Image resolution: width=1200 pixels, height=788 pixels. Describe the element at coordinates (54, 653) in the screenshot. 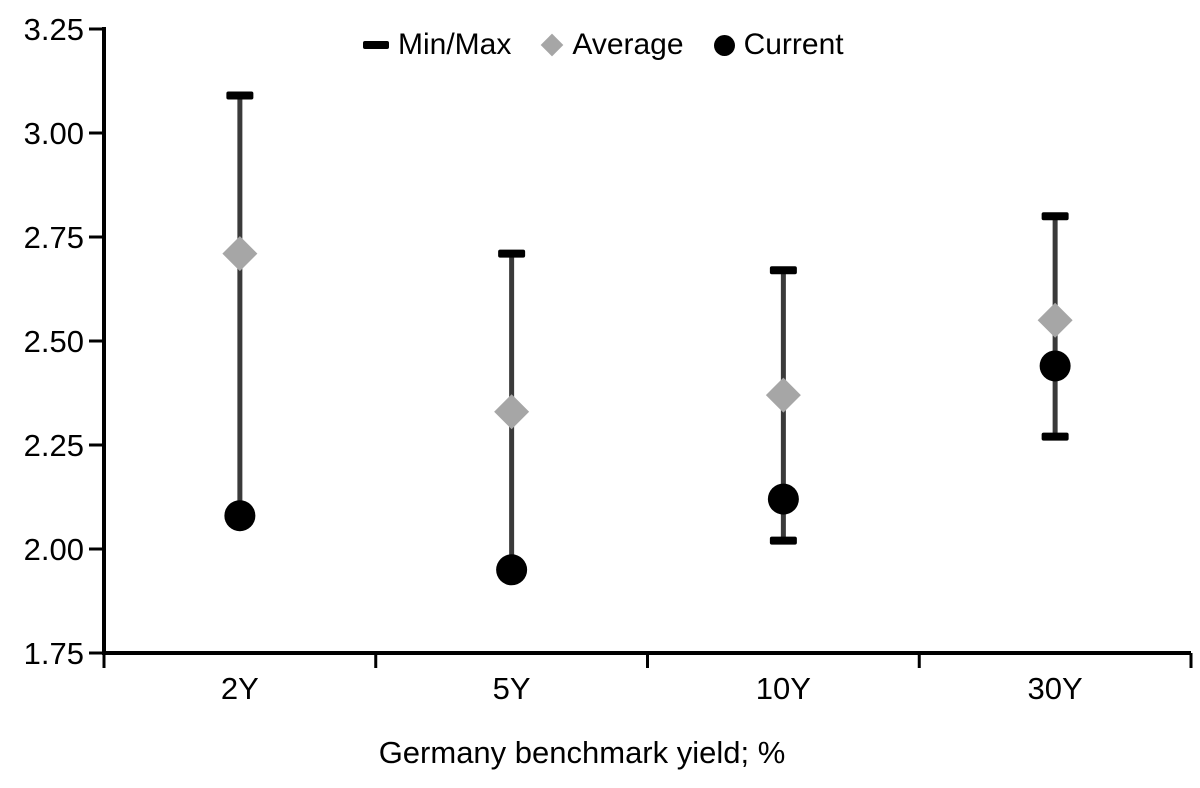

I see `y-tick-label: 1.75` at that location.